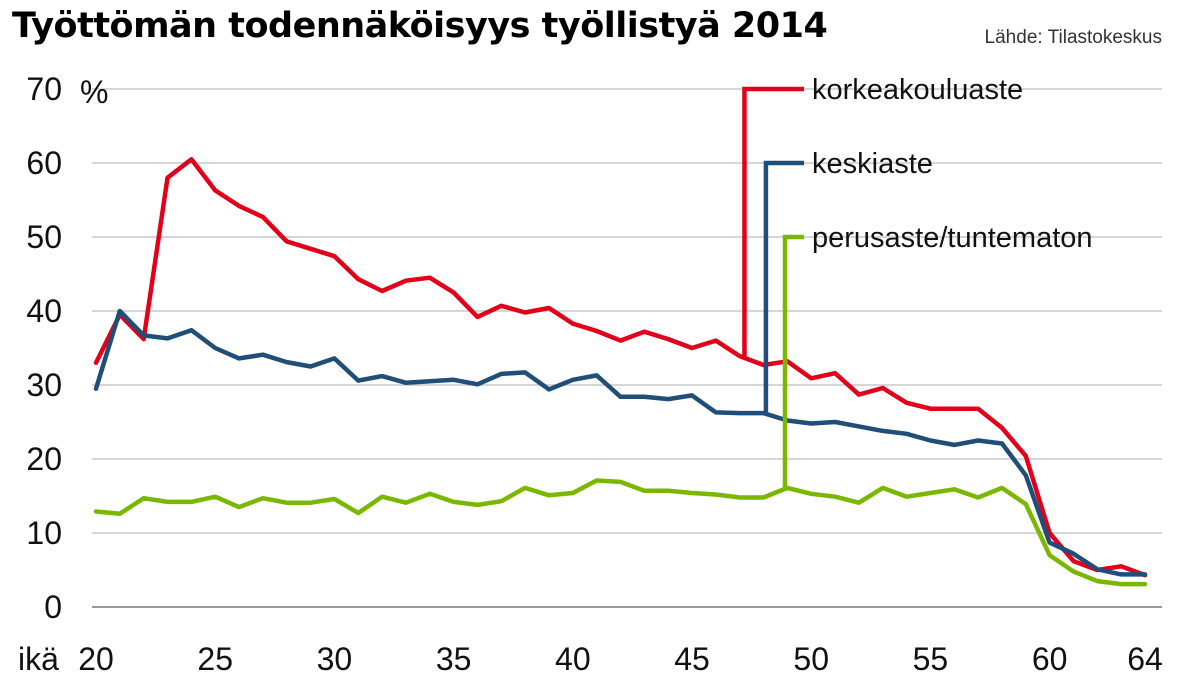 This screenshot has width=1198, height=674. Describe the element at coordinates (53, 607) in the screenshot. I see `y-tick-label: 0` at that location.